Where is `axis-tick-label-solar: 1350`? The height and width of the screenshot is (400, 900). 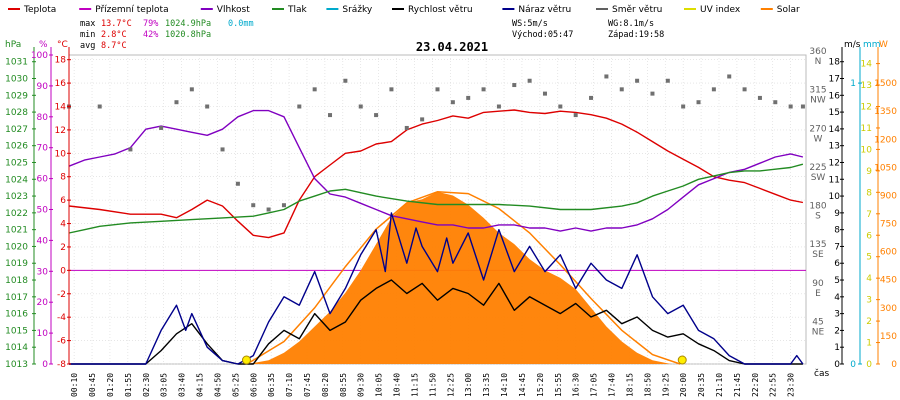
axis-tick-label-solar: 1350 is located at coordinates (885, 112).